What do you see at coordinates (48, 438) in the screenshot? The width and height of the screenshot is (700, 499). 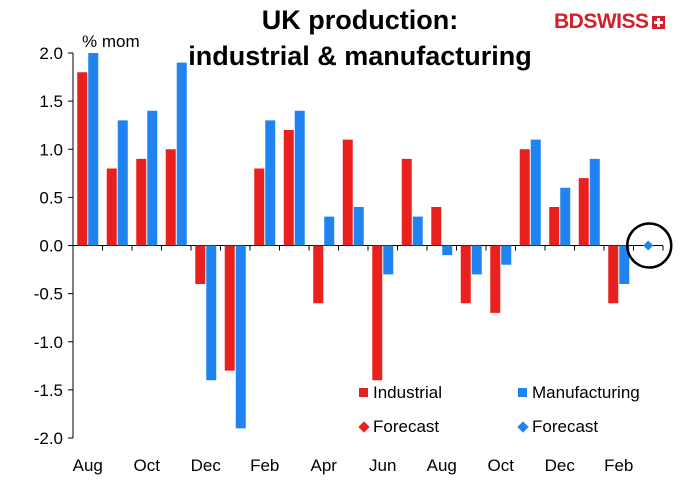 I see `y-tick-label: -2.0` at bounding box center [48, 438].